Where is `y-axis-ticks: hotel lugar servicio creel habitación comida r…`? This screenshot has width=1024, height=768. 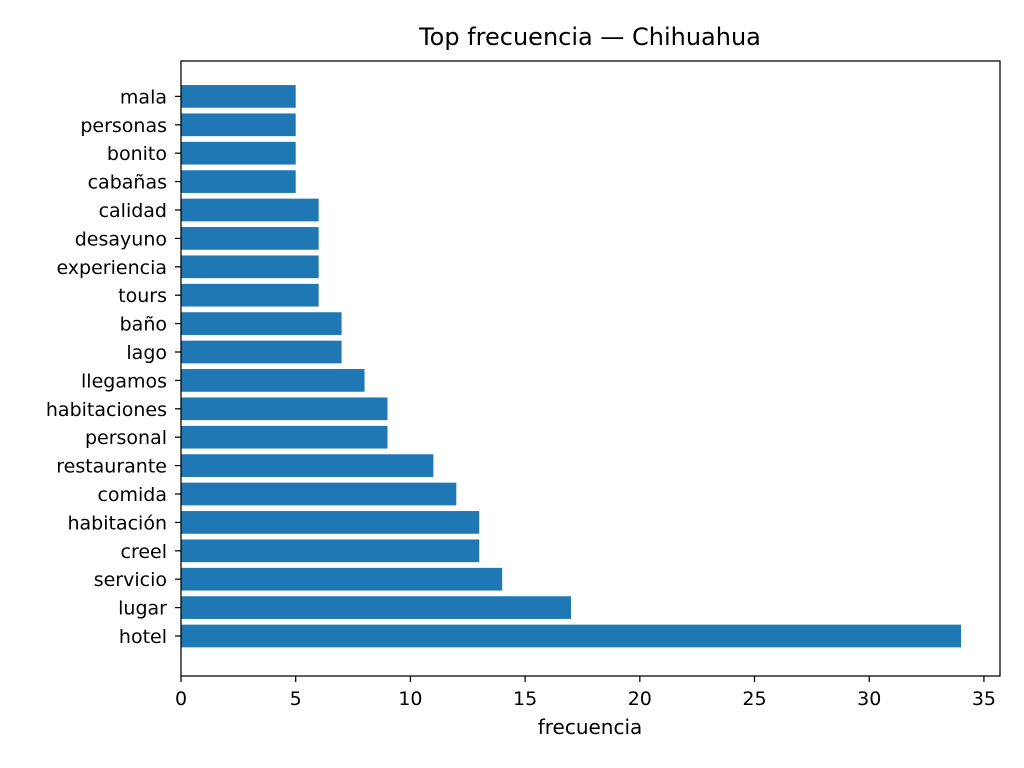
y-axis-ticks: hotel lugar servicio creel habitación comida r… is located at coordinates (113, 367).